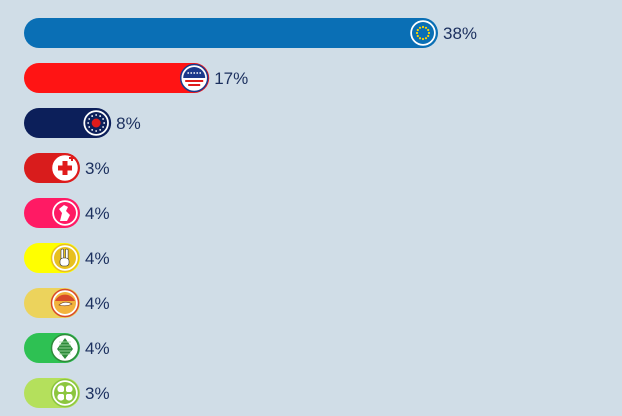 The height and width of the screenshot is (416, 622). I want to click on pine-cone-logo-icon, so click(65, 348).